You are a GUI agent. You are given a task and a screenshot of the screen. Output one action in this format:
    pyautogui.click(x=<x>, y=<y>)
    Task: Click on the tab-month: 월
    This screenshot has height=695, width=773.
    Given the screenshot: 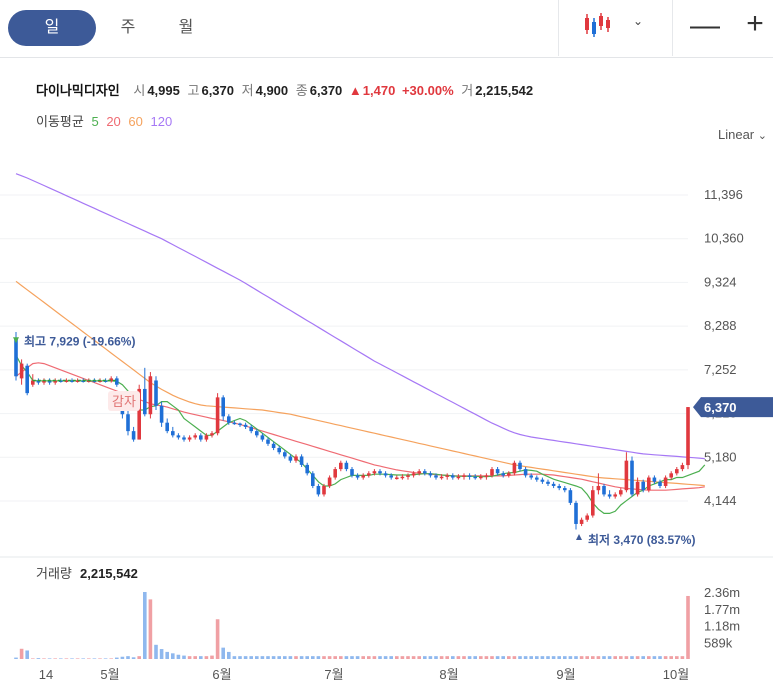 What is the action you would take?
    pyautogui.click(x=186, y=27)
    